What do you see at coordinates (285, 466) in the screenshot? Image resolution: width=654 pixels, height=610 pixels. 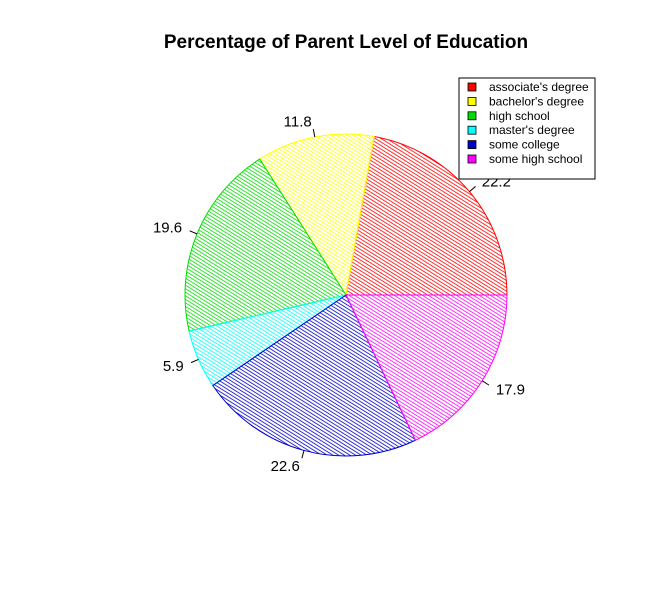 I see `data-label-some-college: 22.6` at bounding box center [285, 466].